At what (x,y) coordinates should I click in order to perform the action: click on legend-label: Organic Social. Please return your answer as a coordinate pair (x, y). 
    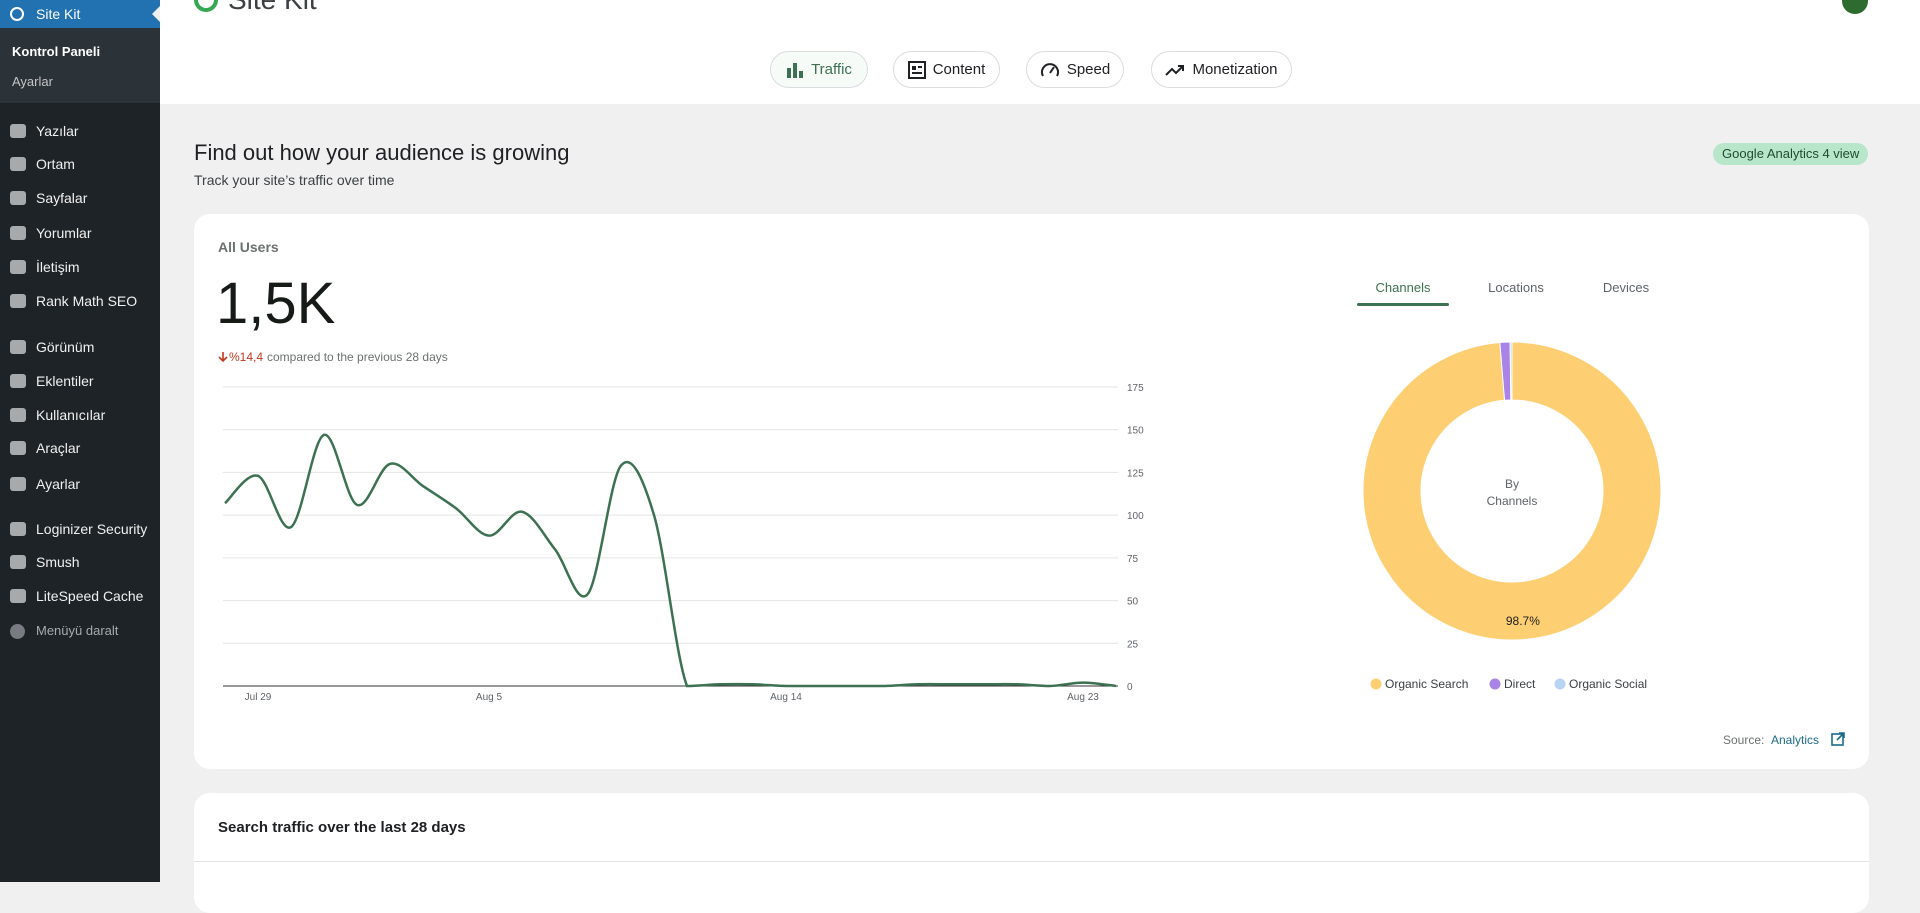
    Looking at the image, I should click on (1608, 684).